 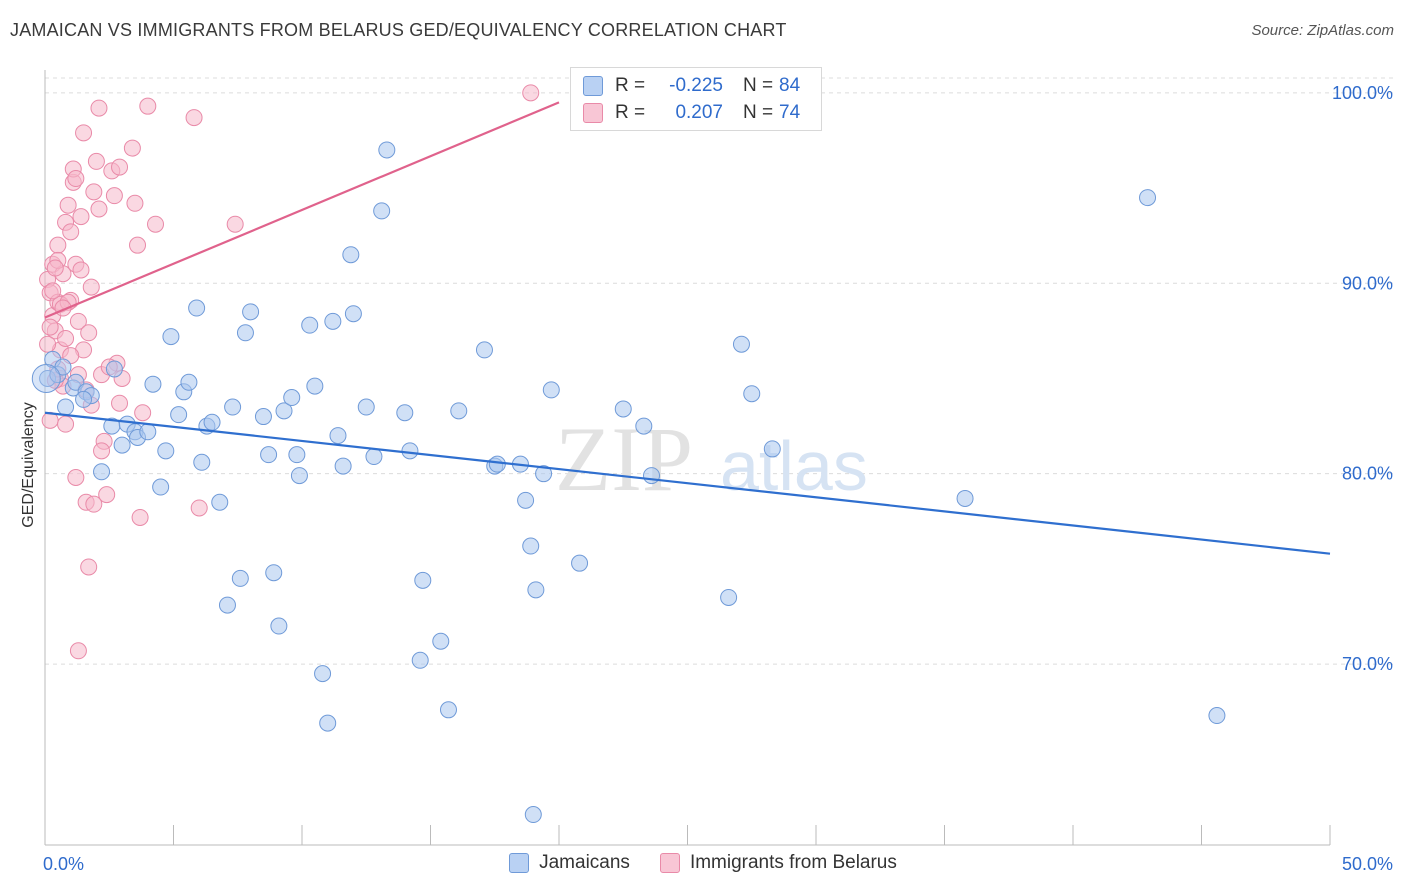 I want to click on y-tick-label: 80.0%, so click(x=1367, y=474).